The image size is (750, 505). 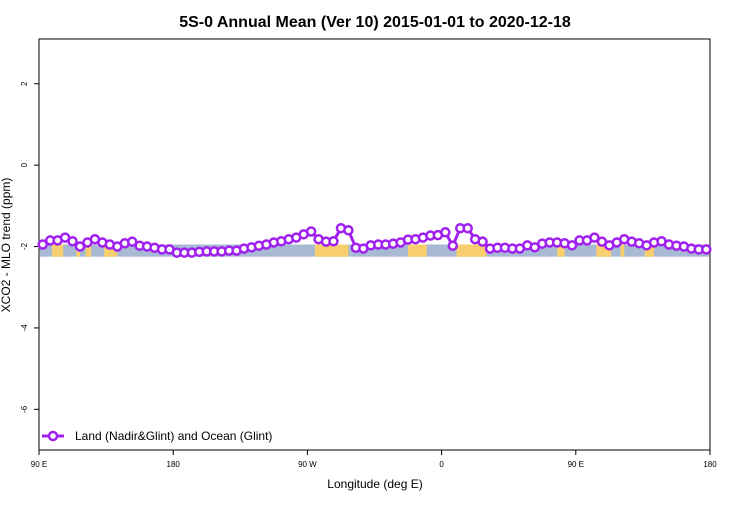 I want to click on legend-marker, so click(x=53, y=436).